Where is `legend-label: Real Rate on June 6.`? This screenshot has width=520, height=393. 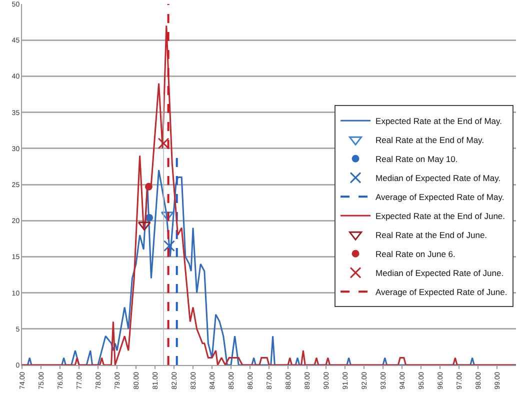
legend-label: Real Rate on June 6. is located at coordinates (416, 253).